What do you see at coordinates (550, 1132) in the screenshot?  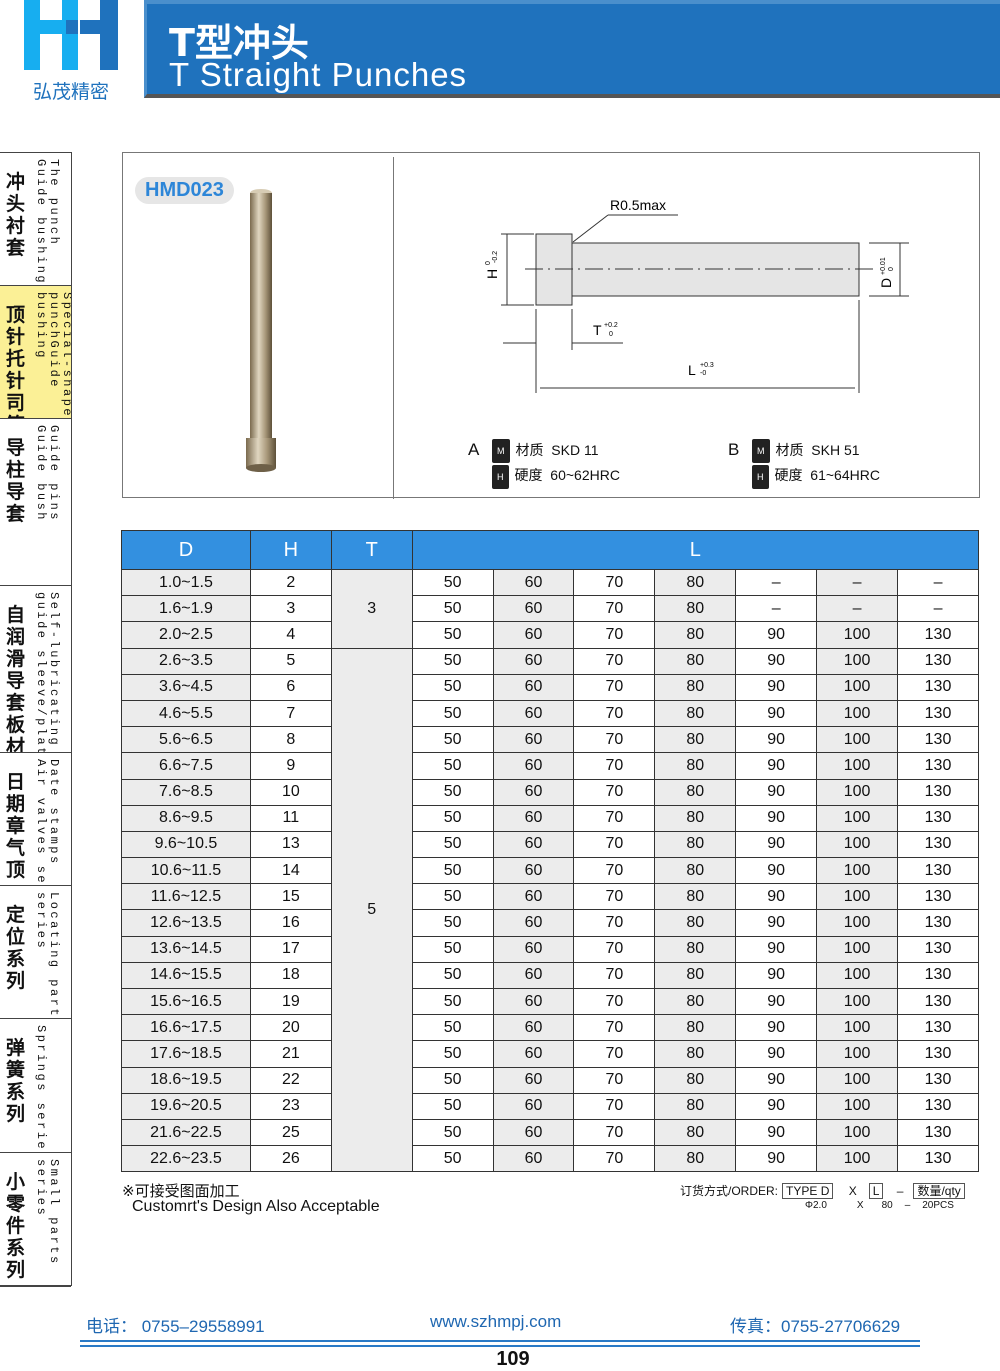 I see `table-row: 21.6~22.5 25 50 60 70 80 90 100 130` at bounding box center [550, 1132].